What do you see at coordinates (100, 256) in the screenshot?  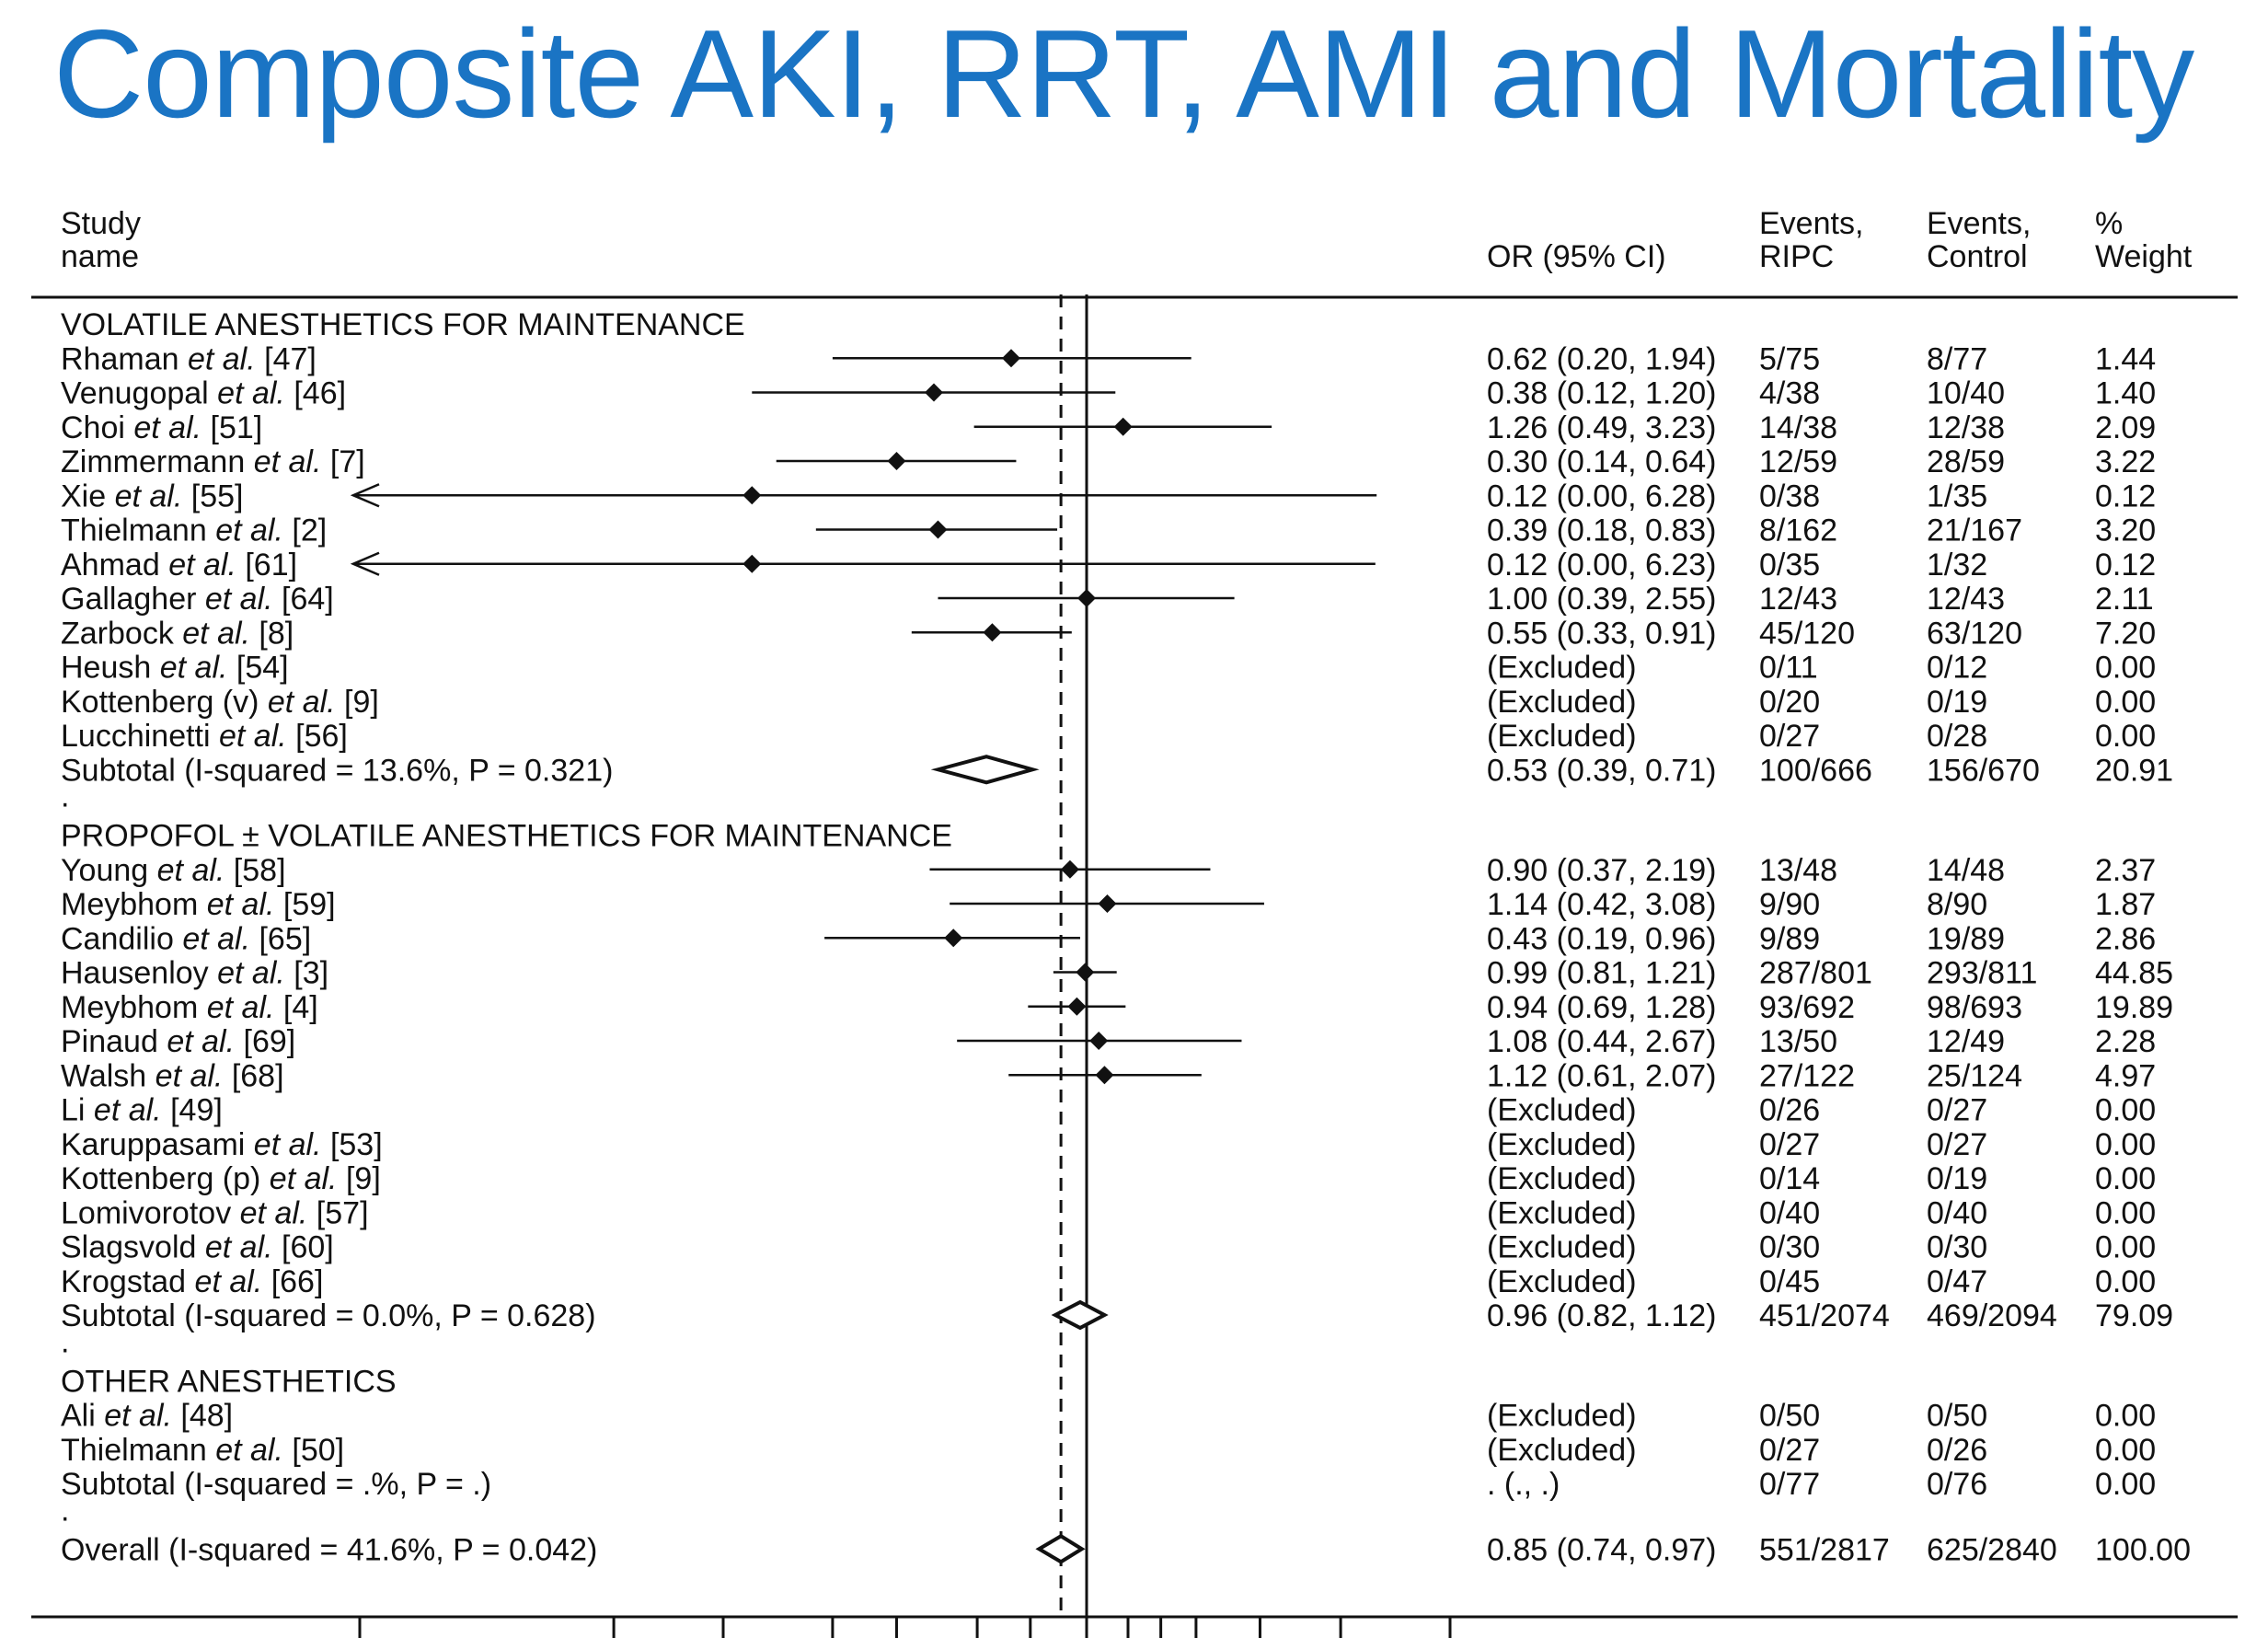 I see `header-study-line2: name` at bounding box center [100, 256].